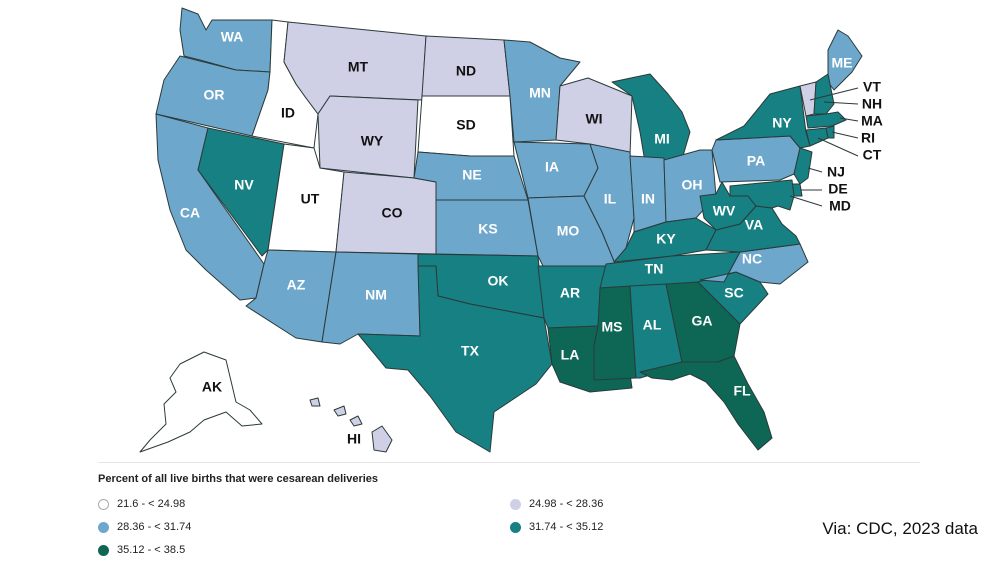 The height and width of the screenshot is (563, 1000). Describe the element at coordinates (651, 121) in the screenshot. I see `state-MI` at that location.